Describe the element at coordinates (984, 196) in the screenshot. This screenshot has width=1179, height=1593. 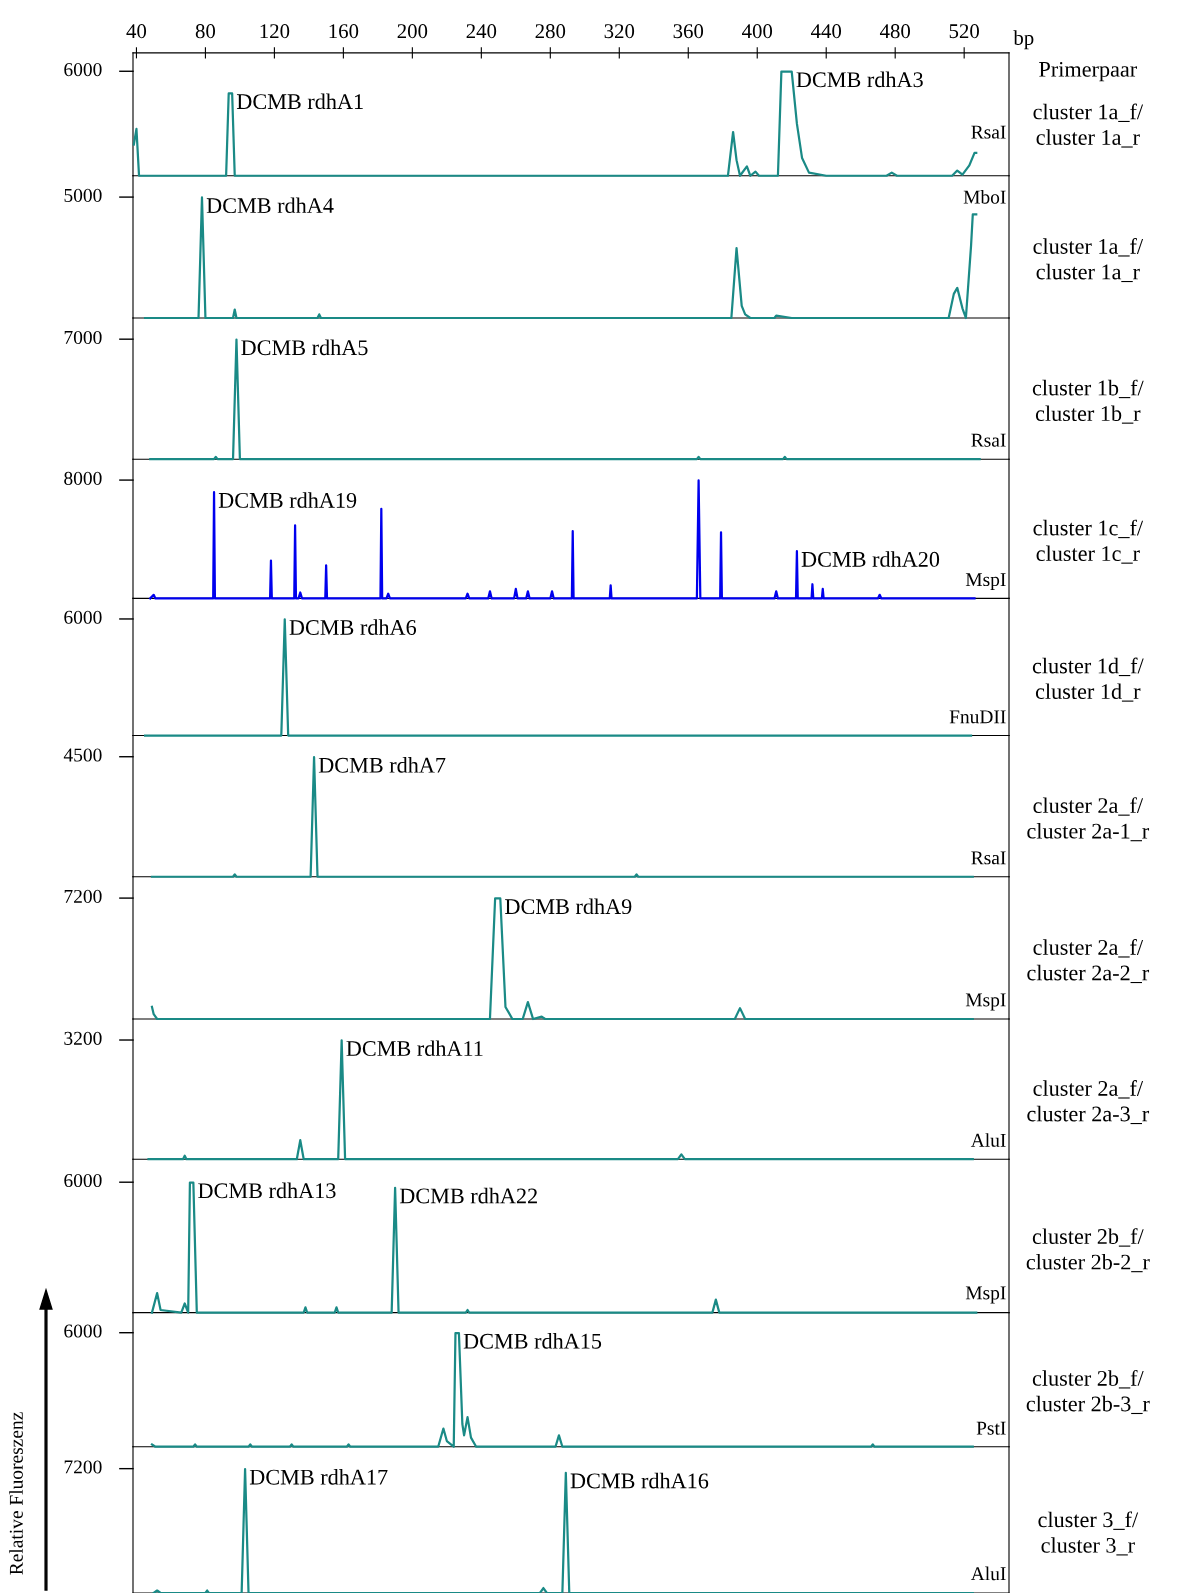
I see `annotation: MboI` at that location.